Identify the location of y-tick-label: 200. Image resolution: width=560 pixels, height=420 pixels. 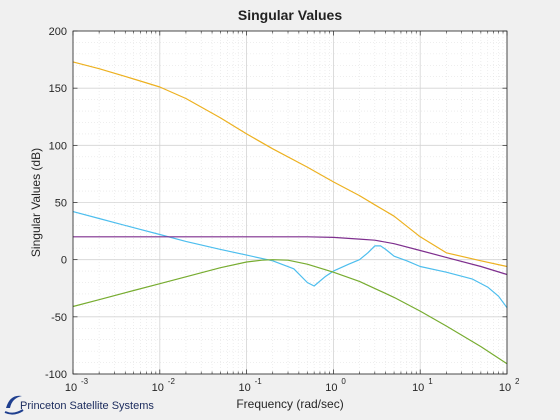
(58, 32).